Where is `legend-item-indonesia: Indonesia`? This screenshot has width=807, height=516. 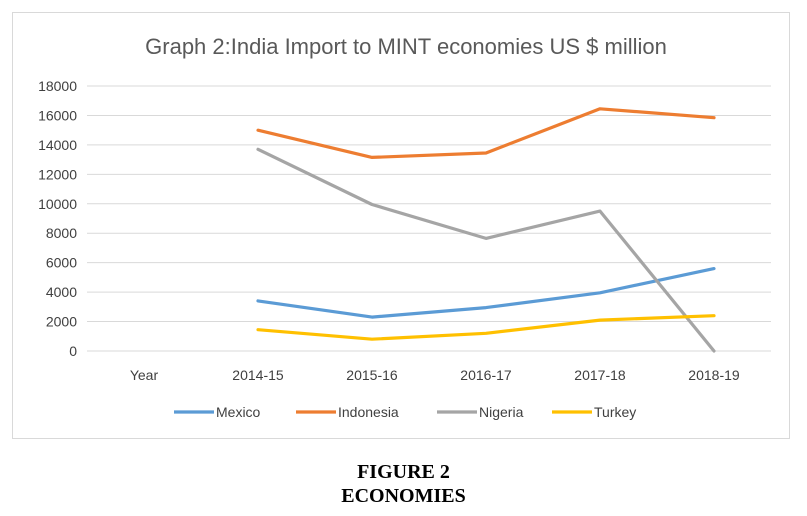 legend-item-indonesia: Indonesia is located at coordinates (347, 412).